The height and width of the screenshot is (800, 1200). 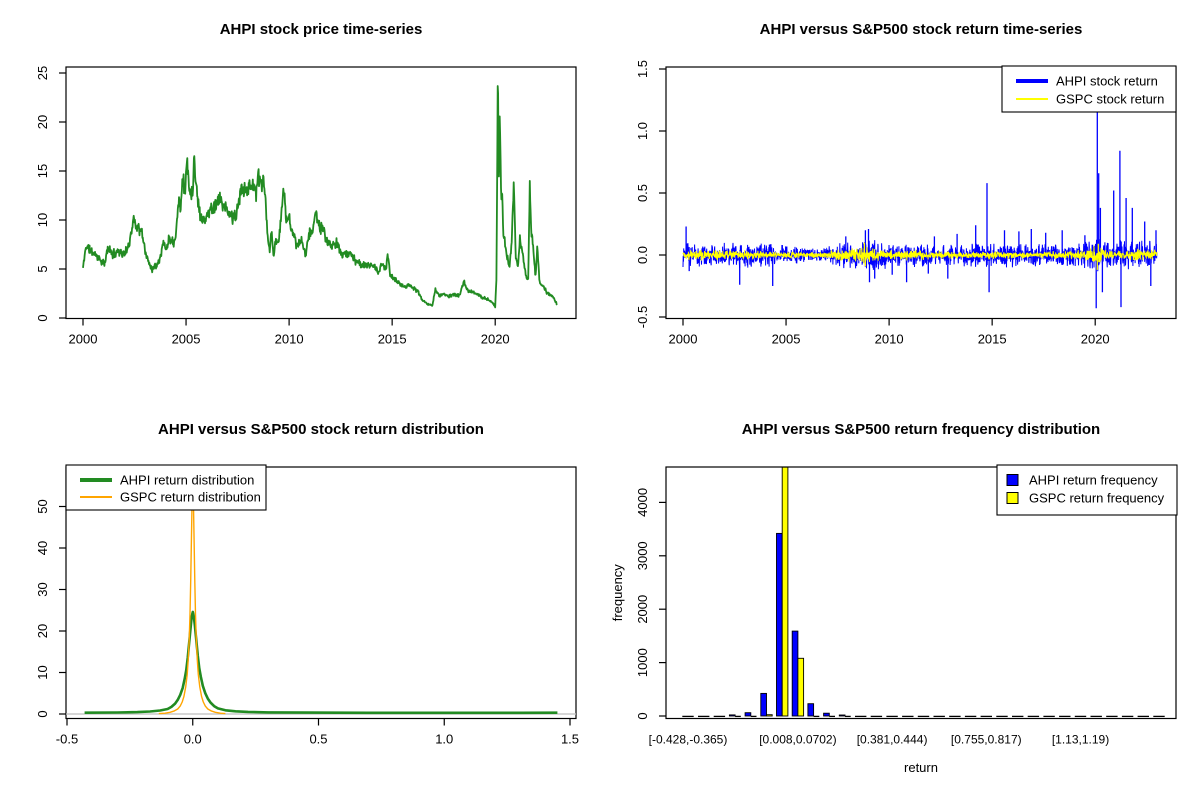 I want to click on y-tick-label: 0.0, so click(x=642, y=255).